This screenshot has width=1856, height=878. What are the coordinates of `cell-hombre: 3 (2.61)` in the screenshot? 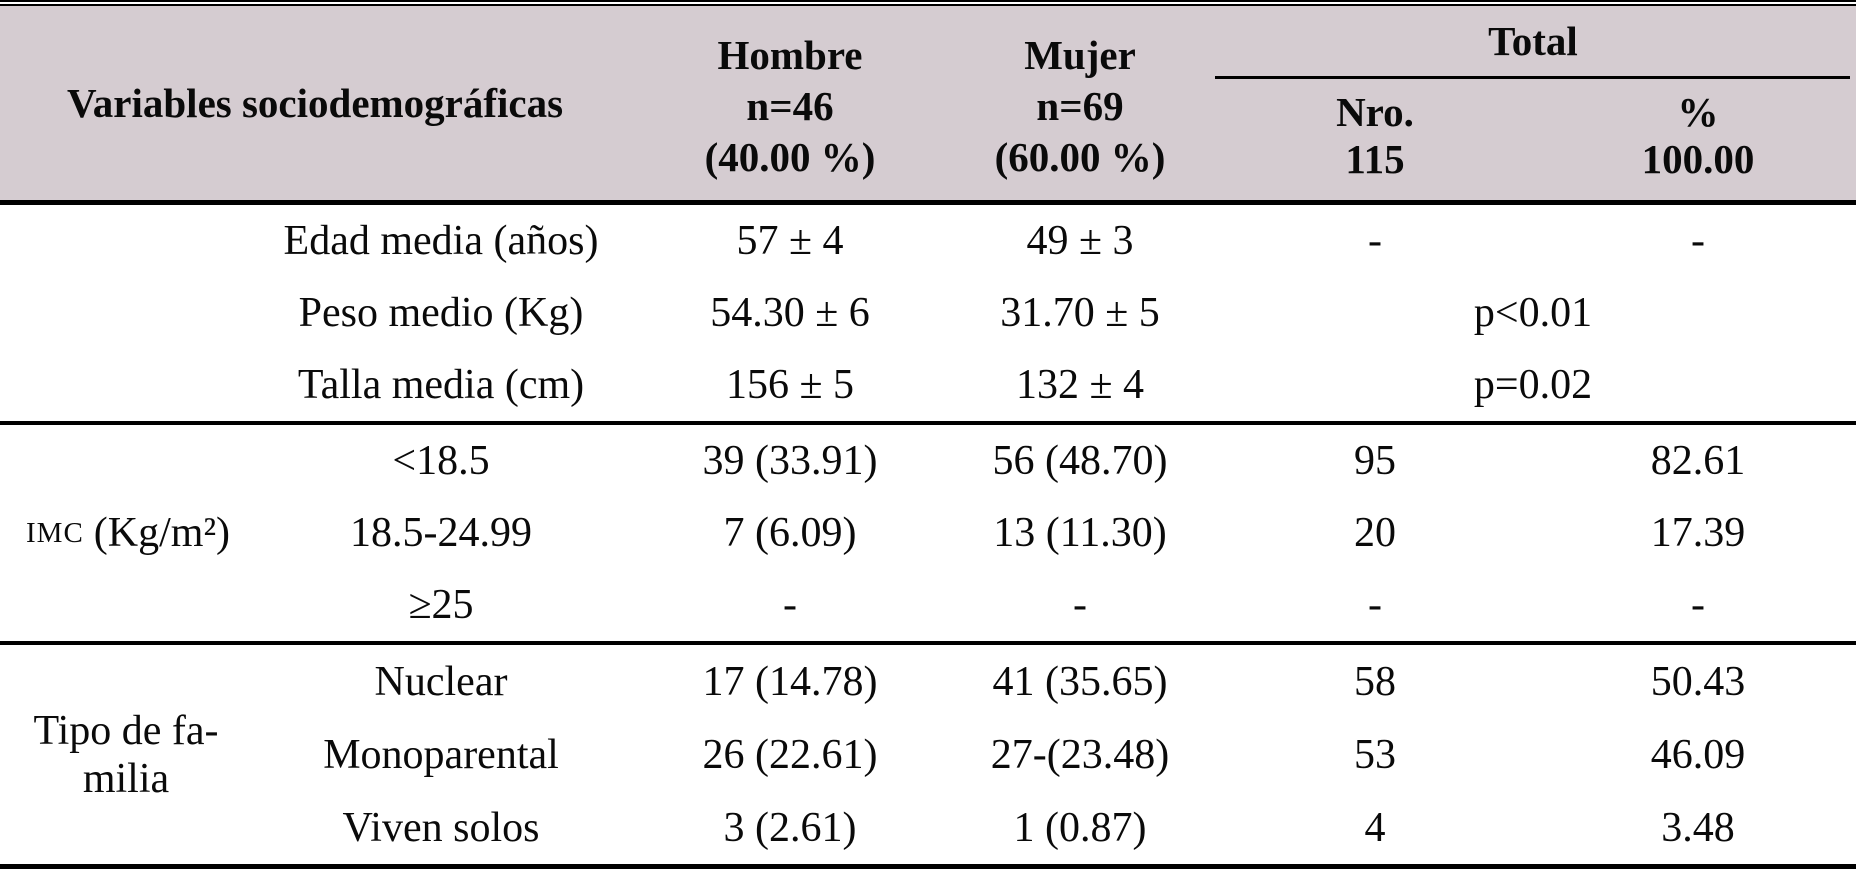 It's located at (790, 827).